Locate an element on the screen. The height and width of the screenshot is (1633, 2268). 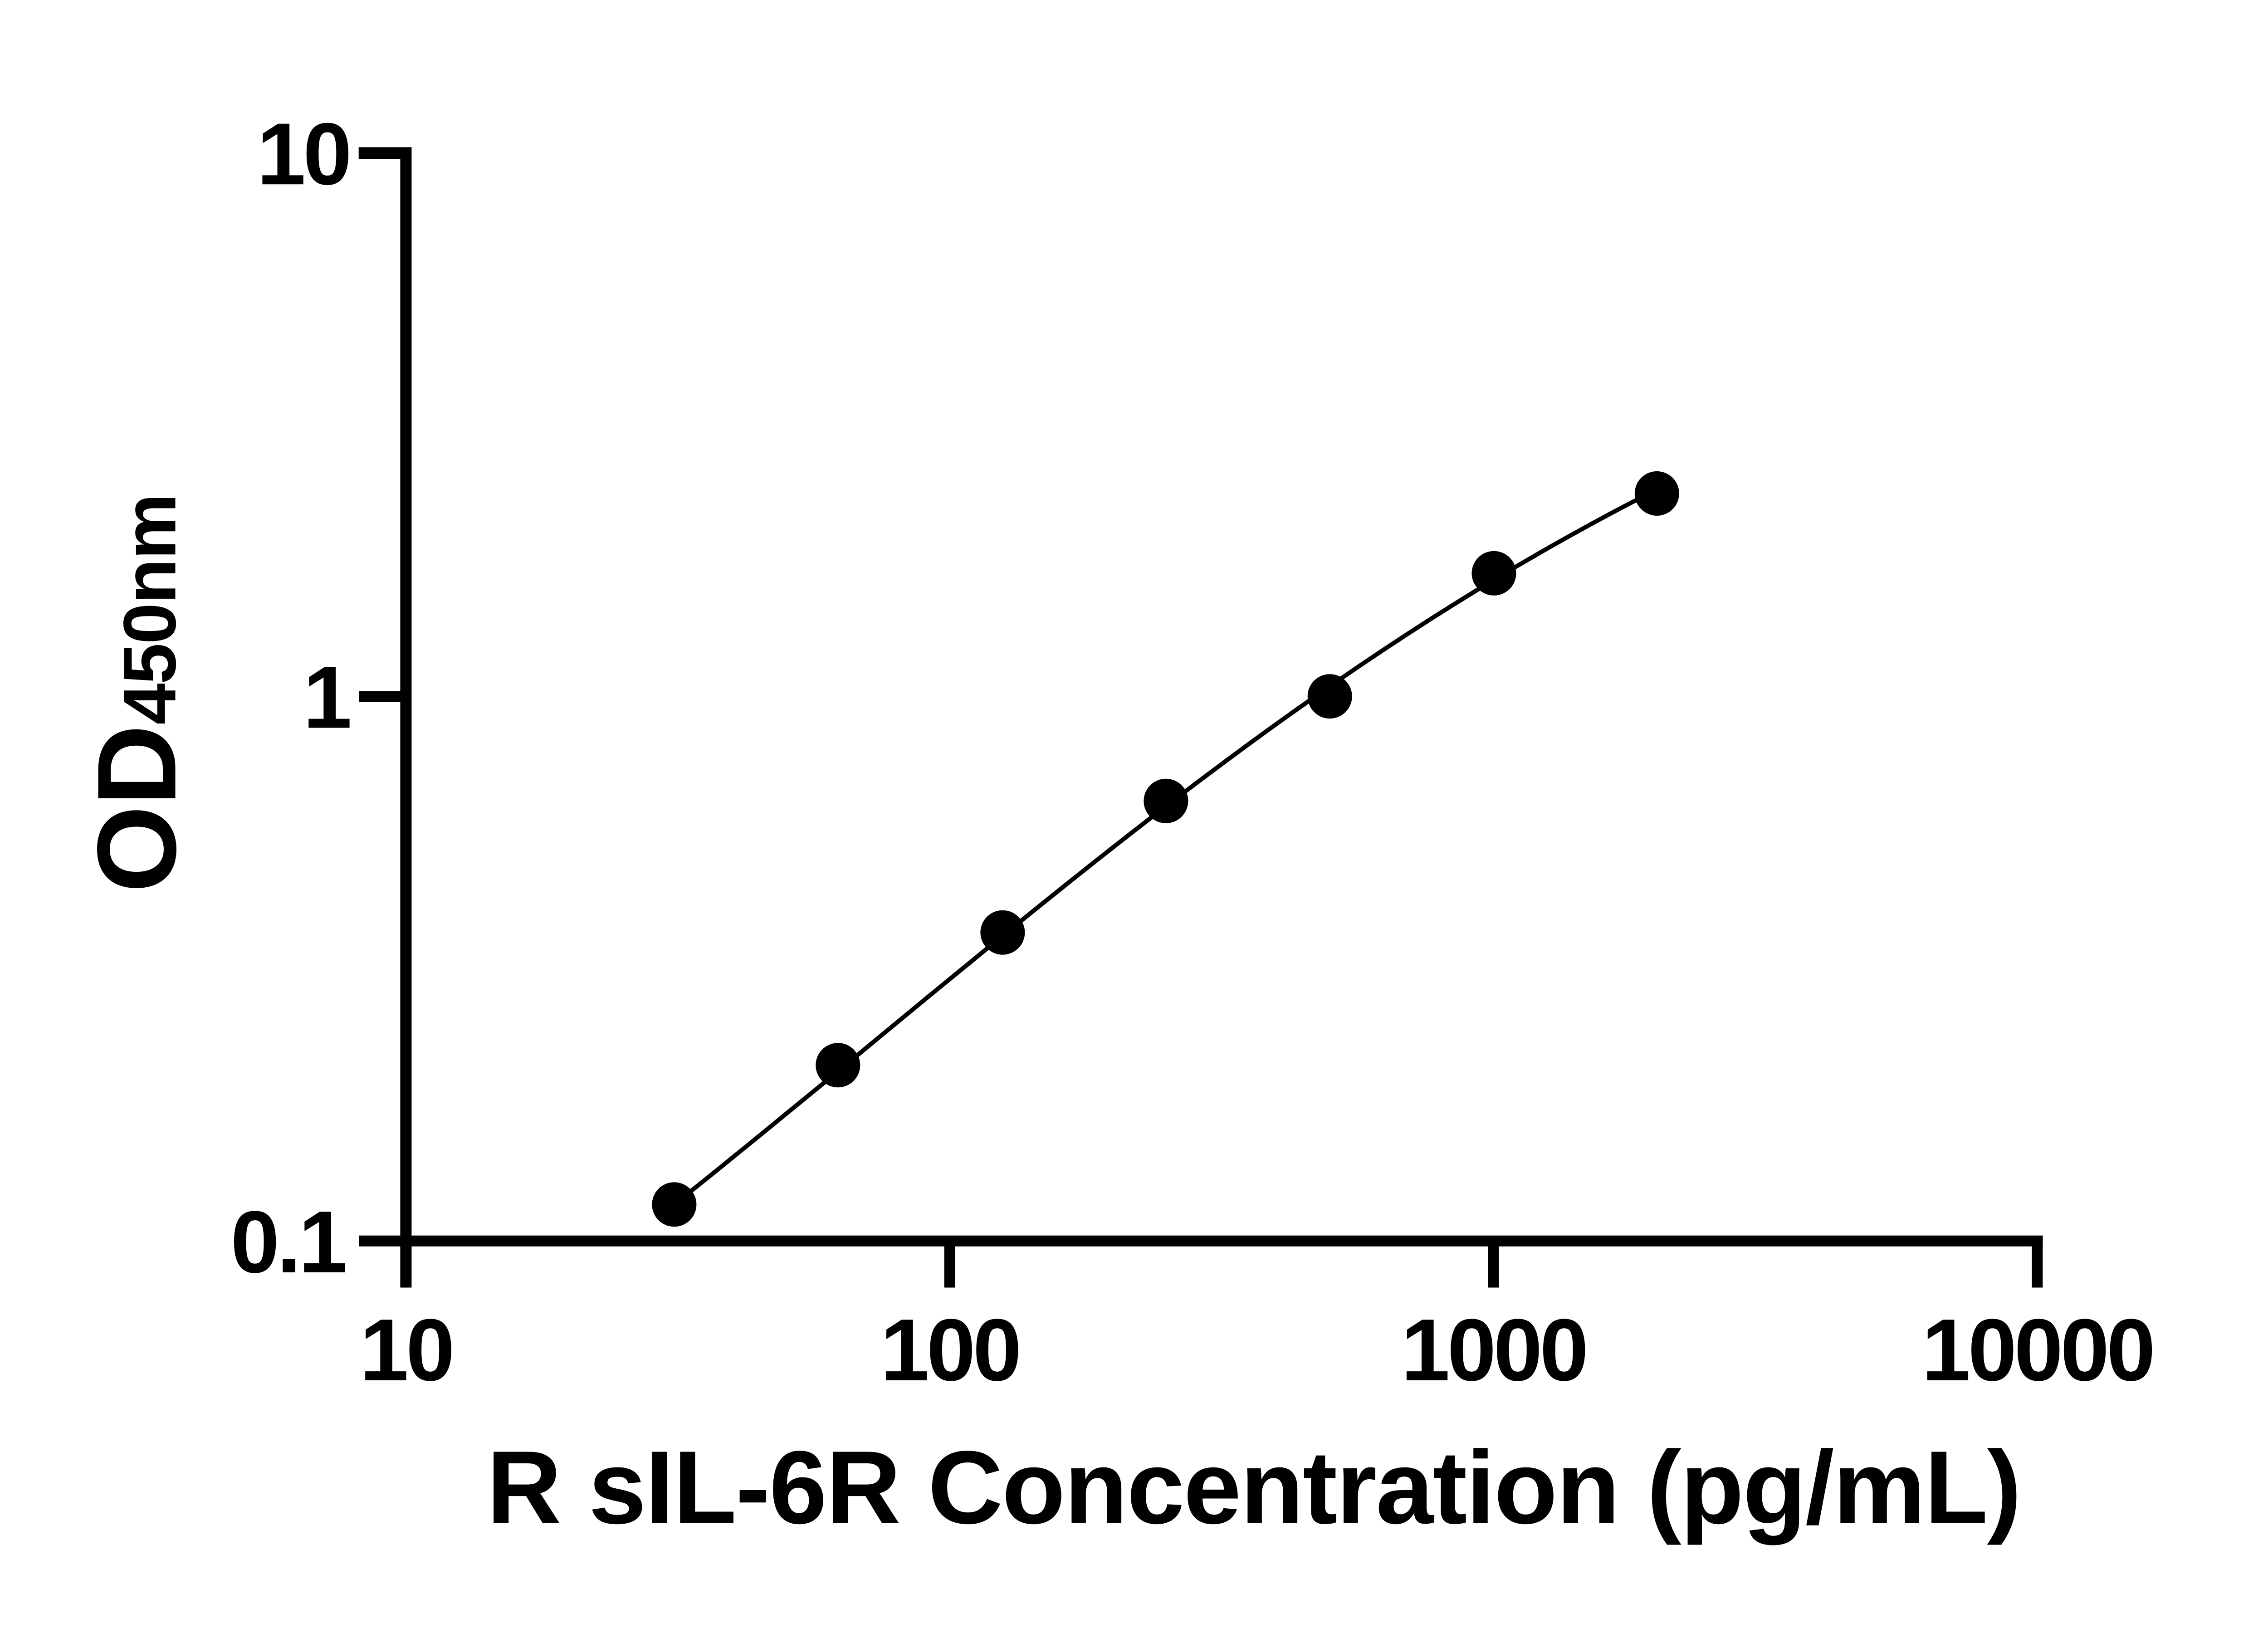
svg-text: 10000 is located at coordinates (2038, 1350).